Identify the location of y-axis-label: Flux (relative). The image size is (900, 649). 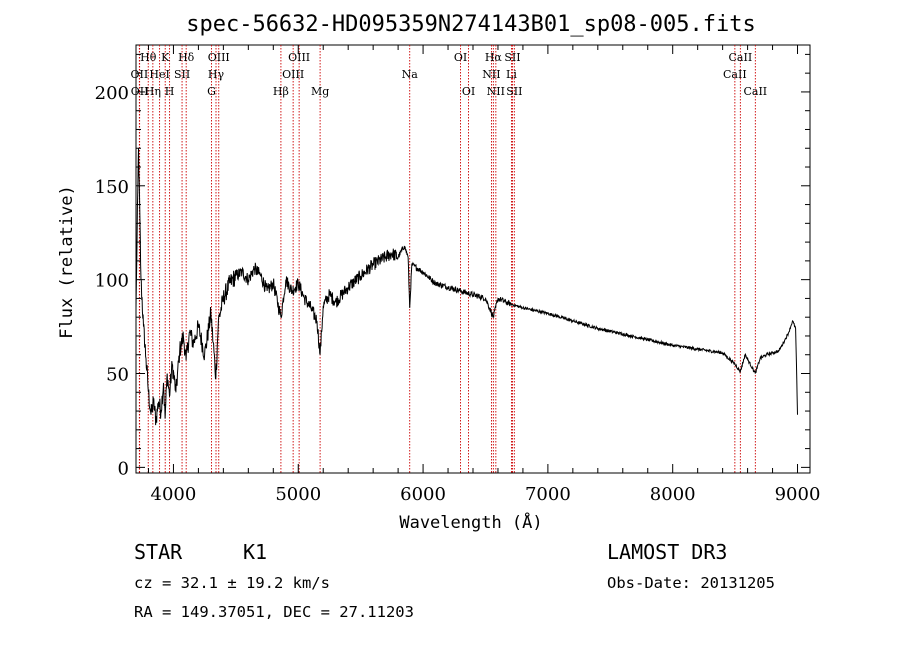
(67, 262).